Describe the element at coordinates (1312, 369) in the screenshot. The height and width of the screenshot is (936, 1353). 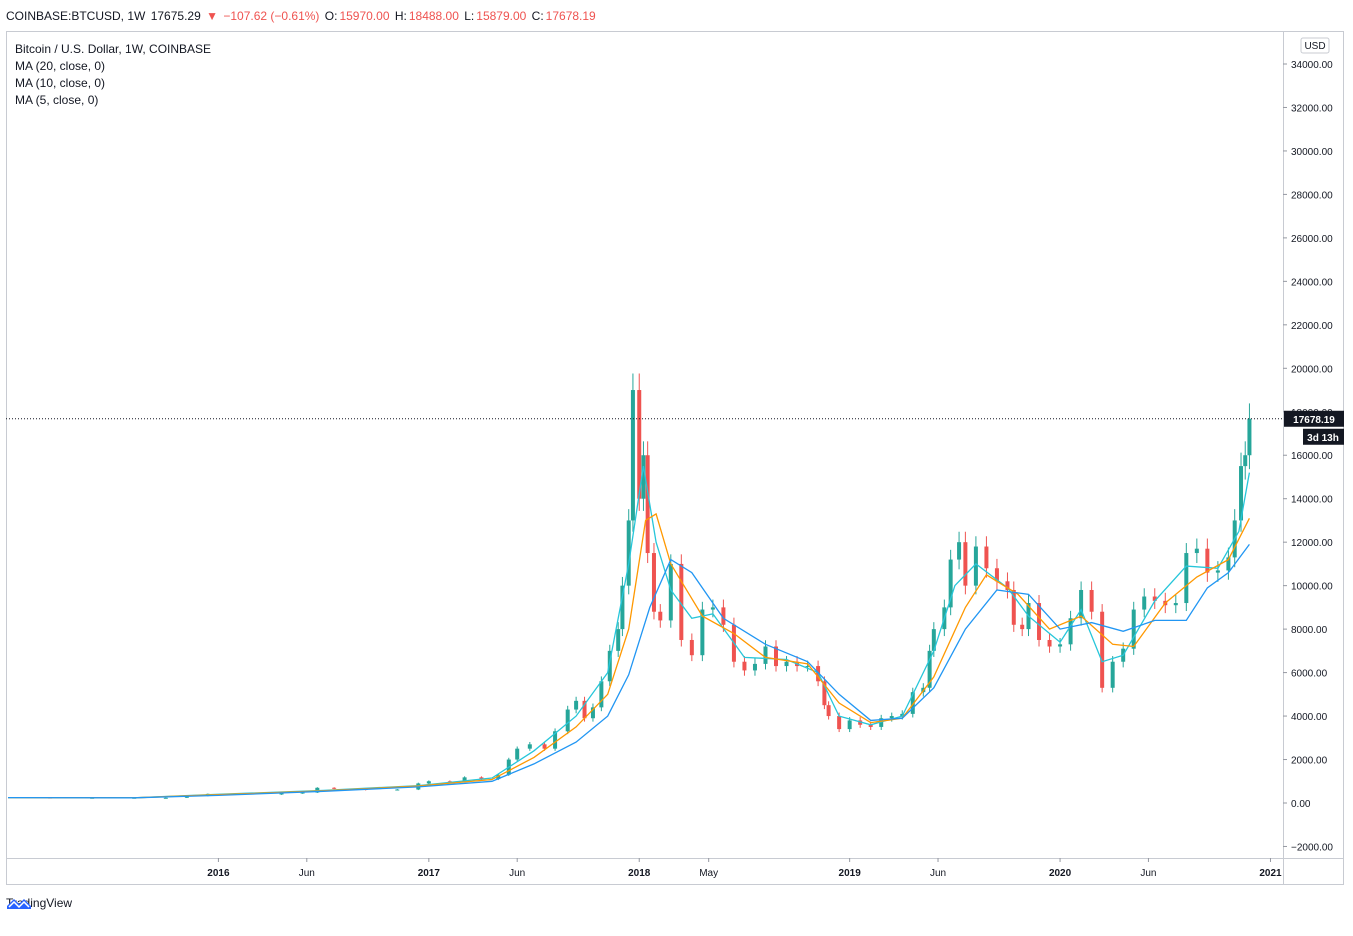
I see `y-tick-label: 20000.00` at that location.